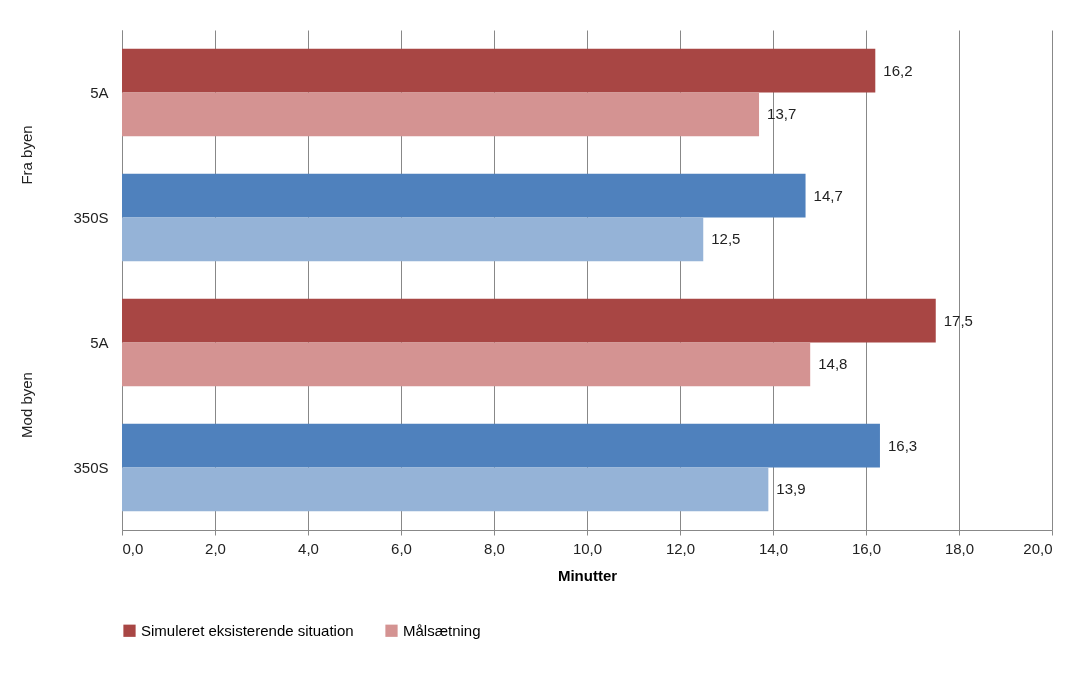 This screenshot has width=1086, height=678. Describe the element at coordinates (773, 548) in the screenshot. I see `x-tick-label: 14,0` at that location.